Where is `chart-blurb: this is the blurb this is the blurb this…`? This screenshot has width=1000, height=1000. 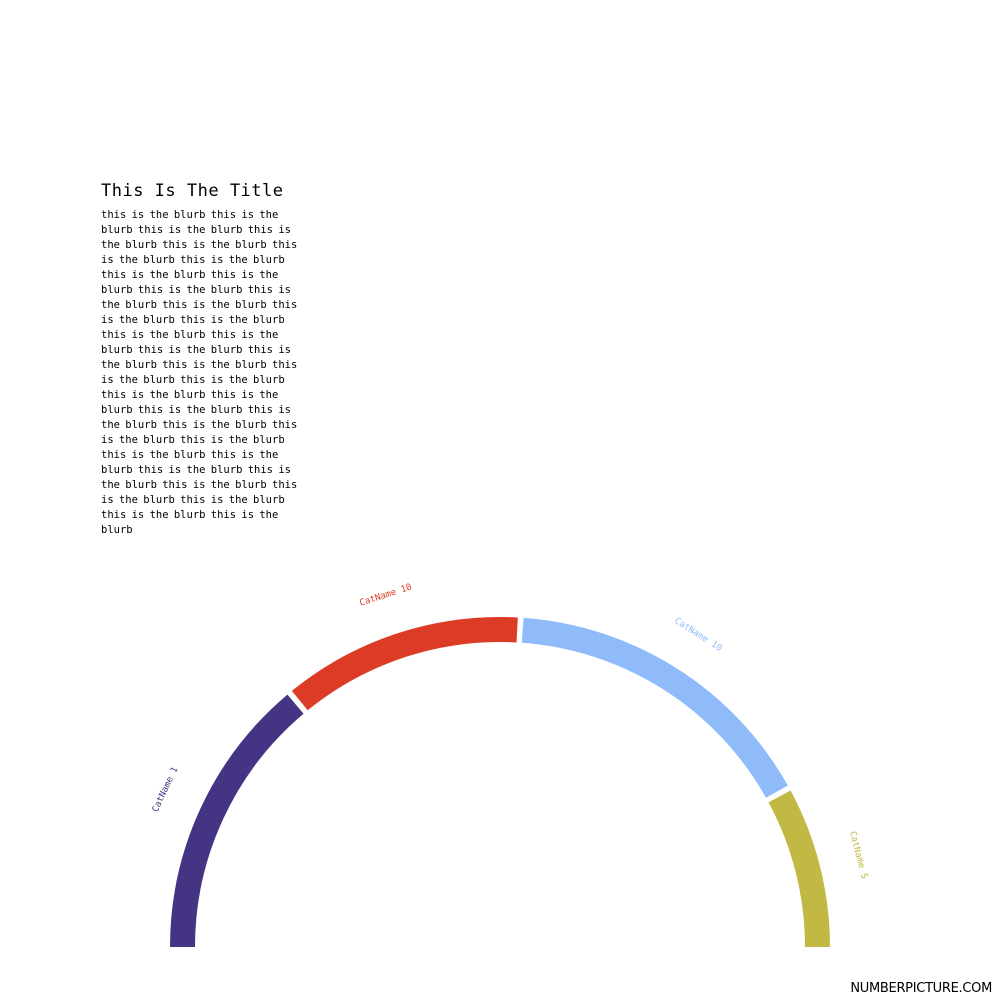 chart-blurb: this is the blurb this is the blurb this… is located at coordinates (199, 372).